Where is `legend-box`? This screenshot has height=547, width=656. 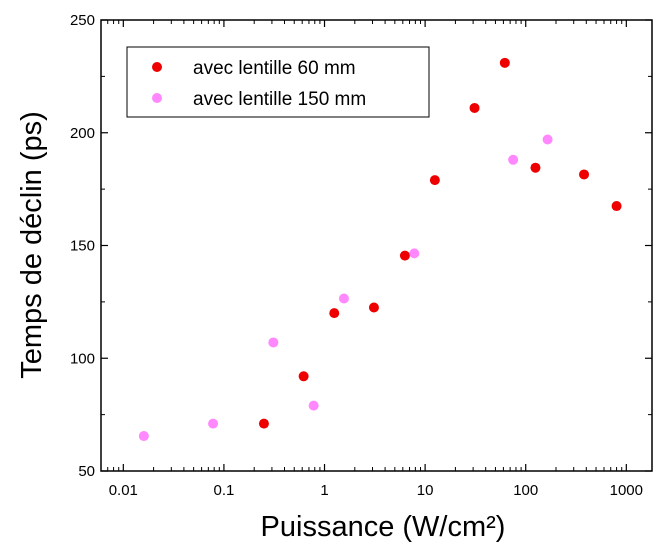
legend-box is located at coordinates (278, 82).